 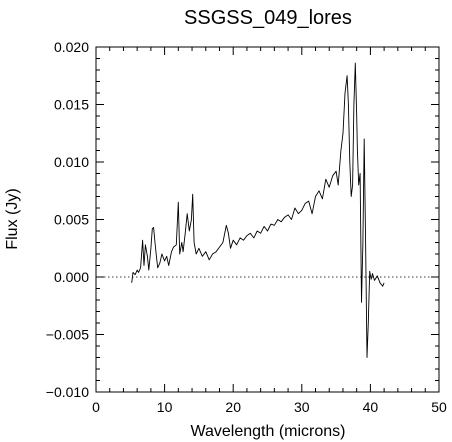 What do you see at coordinates (67, 392) in the screenshot?
I see `y-tick-label: −0.010` at bounding box center [67, 392].